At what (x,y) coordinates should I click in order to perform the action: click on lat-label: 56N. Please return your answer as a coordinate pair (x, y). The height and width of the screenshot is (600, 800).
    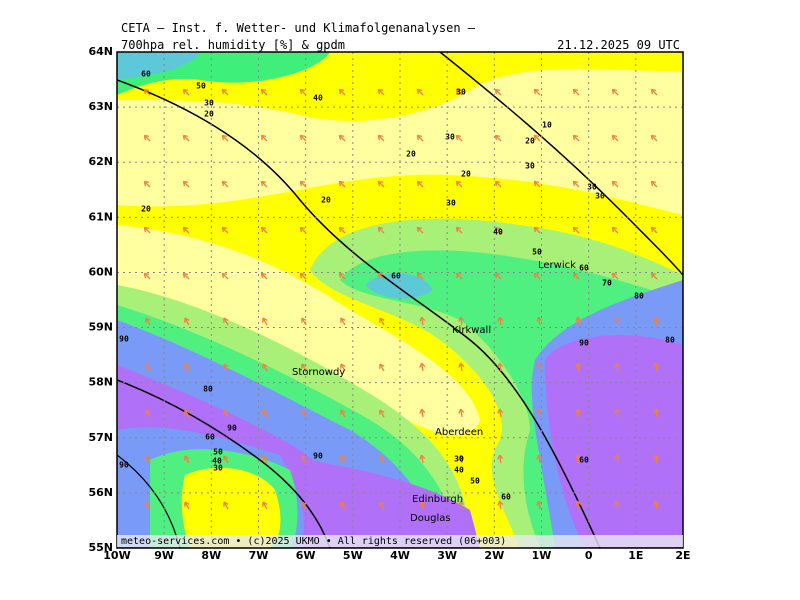
    Looking at the image, I should click on (100, 492).